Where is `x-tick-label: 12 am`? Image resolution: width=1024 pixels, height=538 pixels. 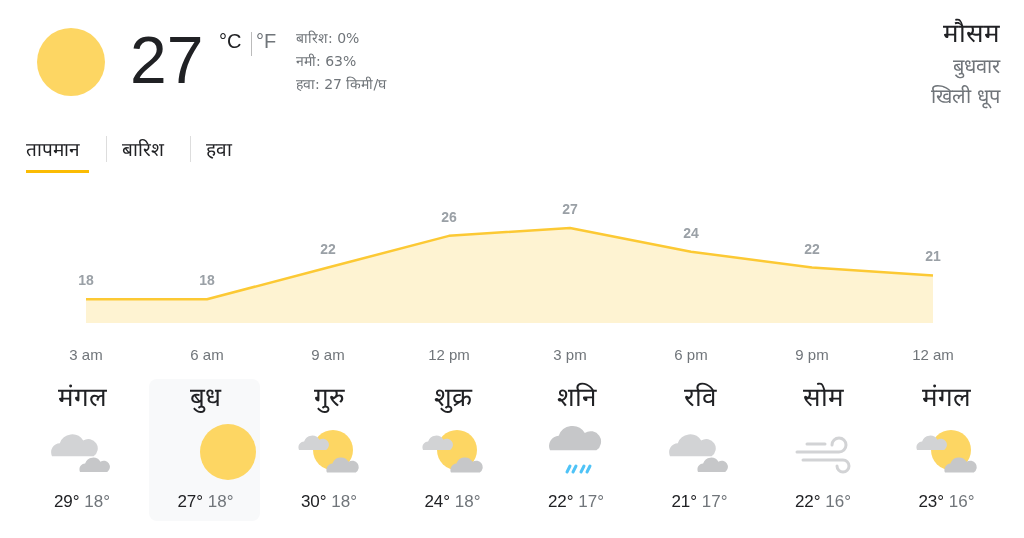
x-tick-label: 12 am is located at coordinates (933, 354).